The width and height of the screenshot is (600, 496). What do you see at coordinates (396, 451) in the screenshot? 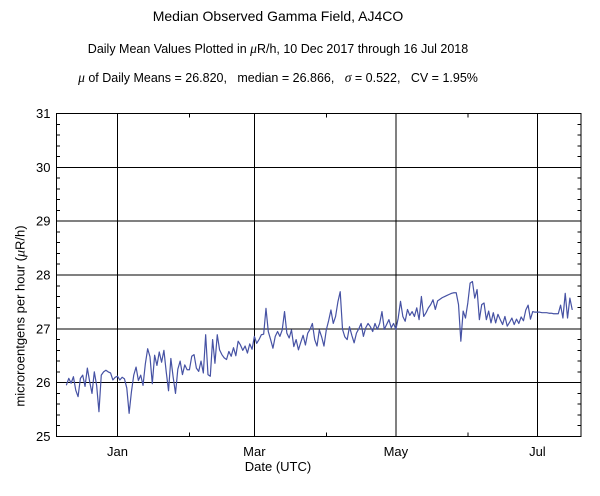
I see `x-tick-label: May` at bounding box center [396, 451].